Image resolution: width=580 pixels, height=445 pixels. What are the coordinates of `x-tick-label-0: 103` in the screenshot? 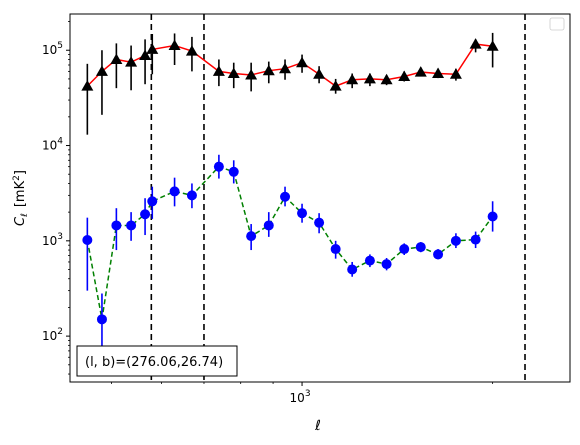 It's located at (300, 397).